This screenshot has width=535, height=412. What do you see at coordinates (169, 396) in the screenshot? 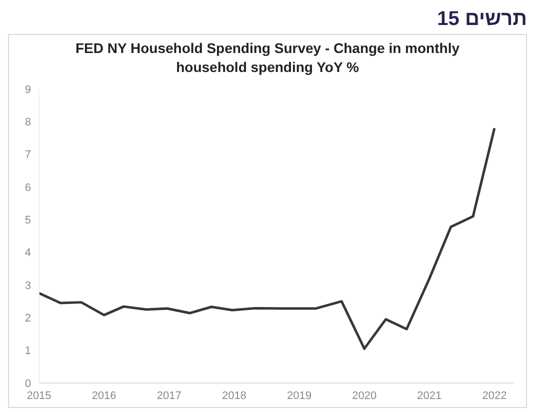
I see `x-tick-label: 2017` at bounding box center [169, 396].